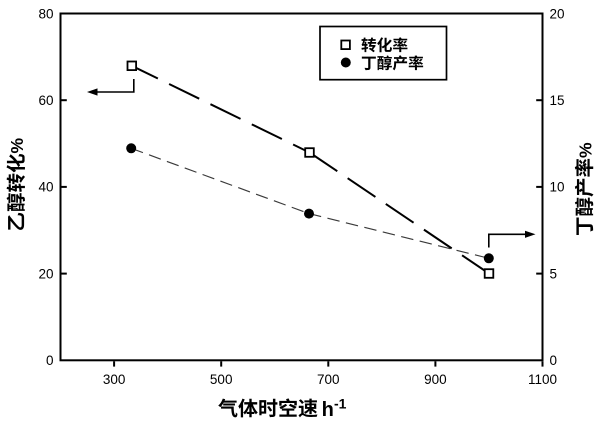  Describe the element at coordinates (45, 187) in the screenshot. I see `svg-text: 40` at that location.